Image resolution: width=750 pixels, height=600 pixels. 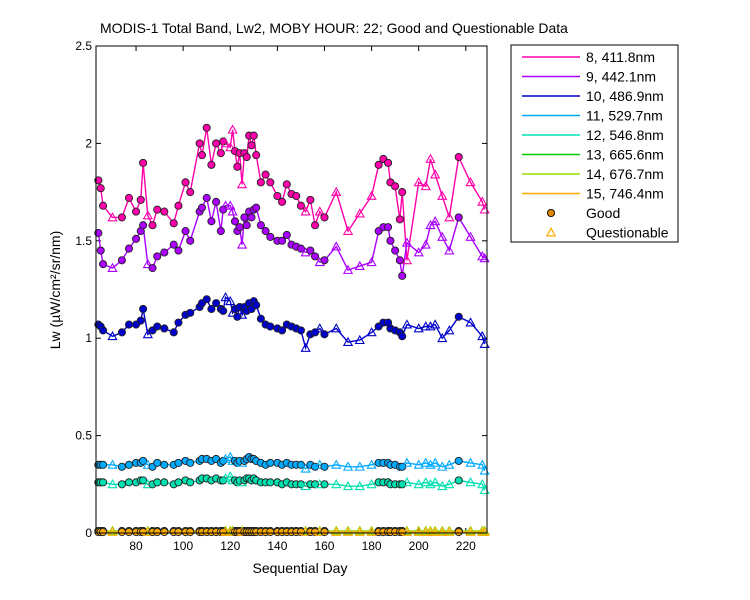 I want to click on x-axis-label: Sequential Day, so click(x=300, y=568).